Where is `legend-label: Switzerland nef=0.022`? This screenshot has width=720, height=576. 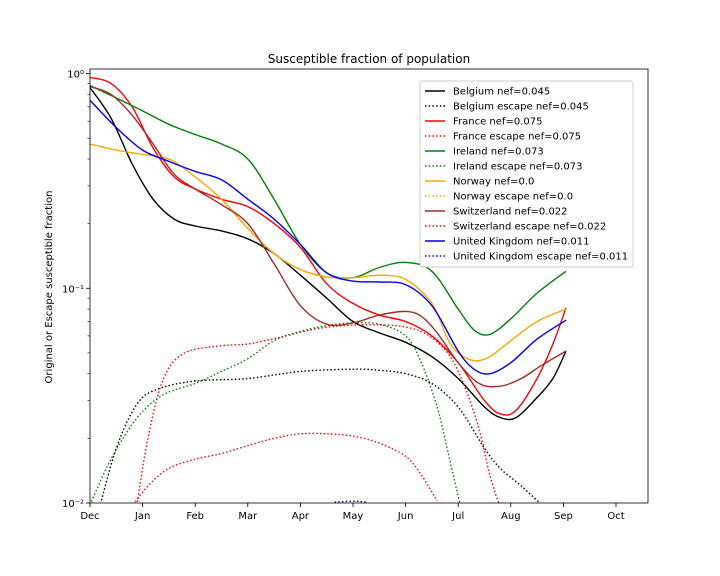
legend-label: Switzerland nef=0.022 is located at coordinates (510, 212).